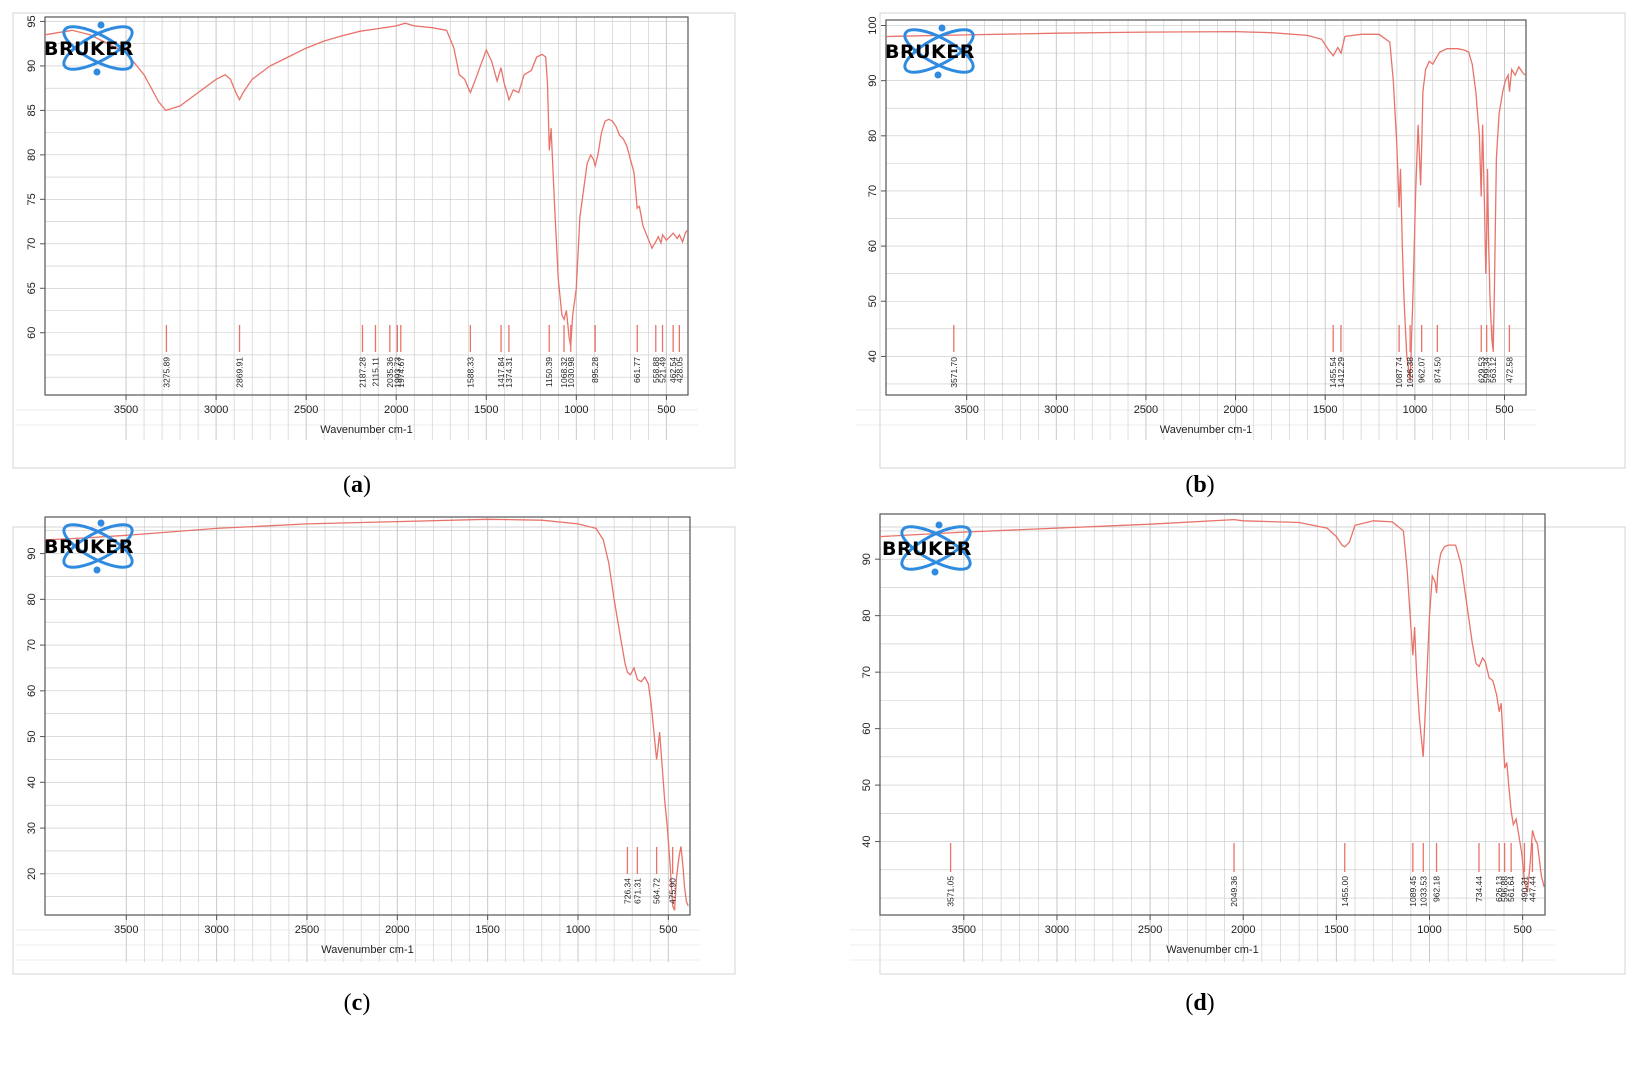  I want to click on peak-label: 629.53, so click(1481, 370).